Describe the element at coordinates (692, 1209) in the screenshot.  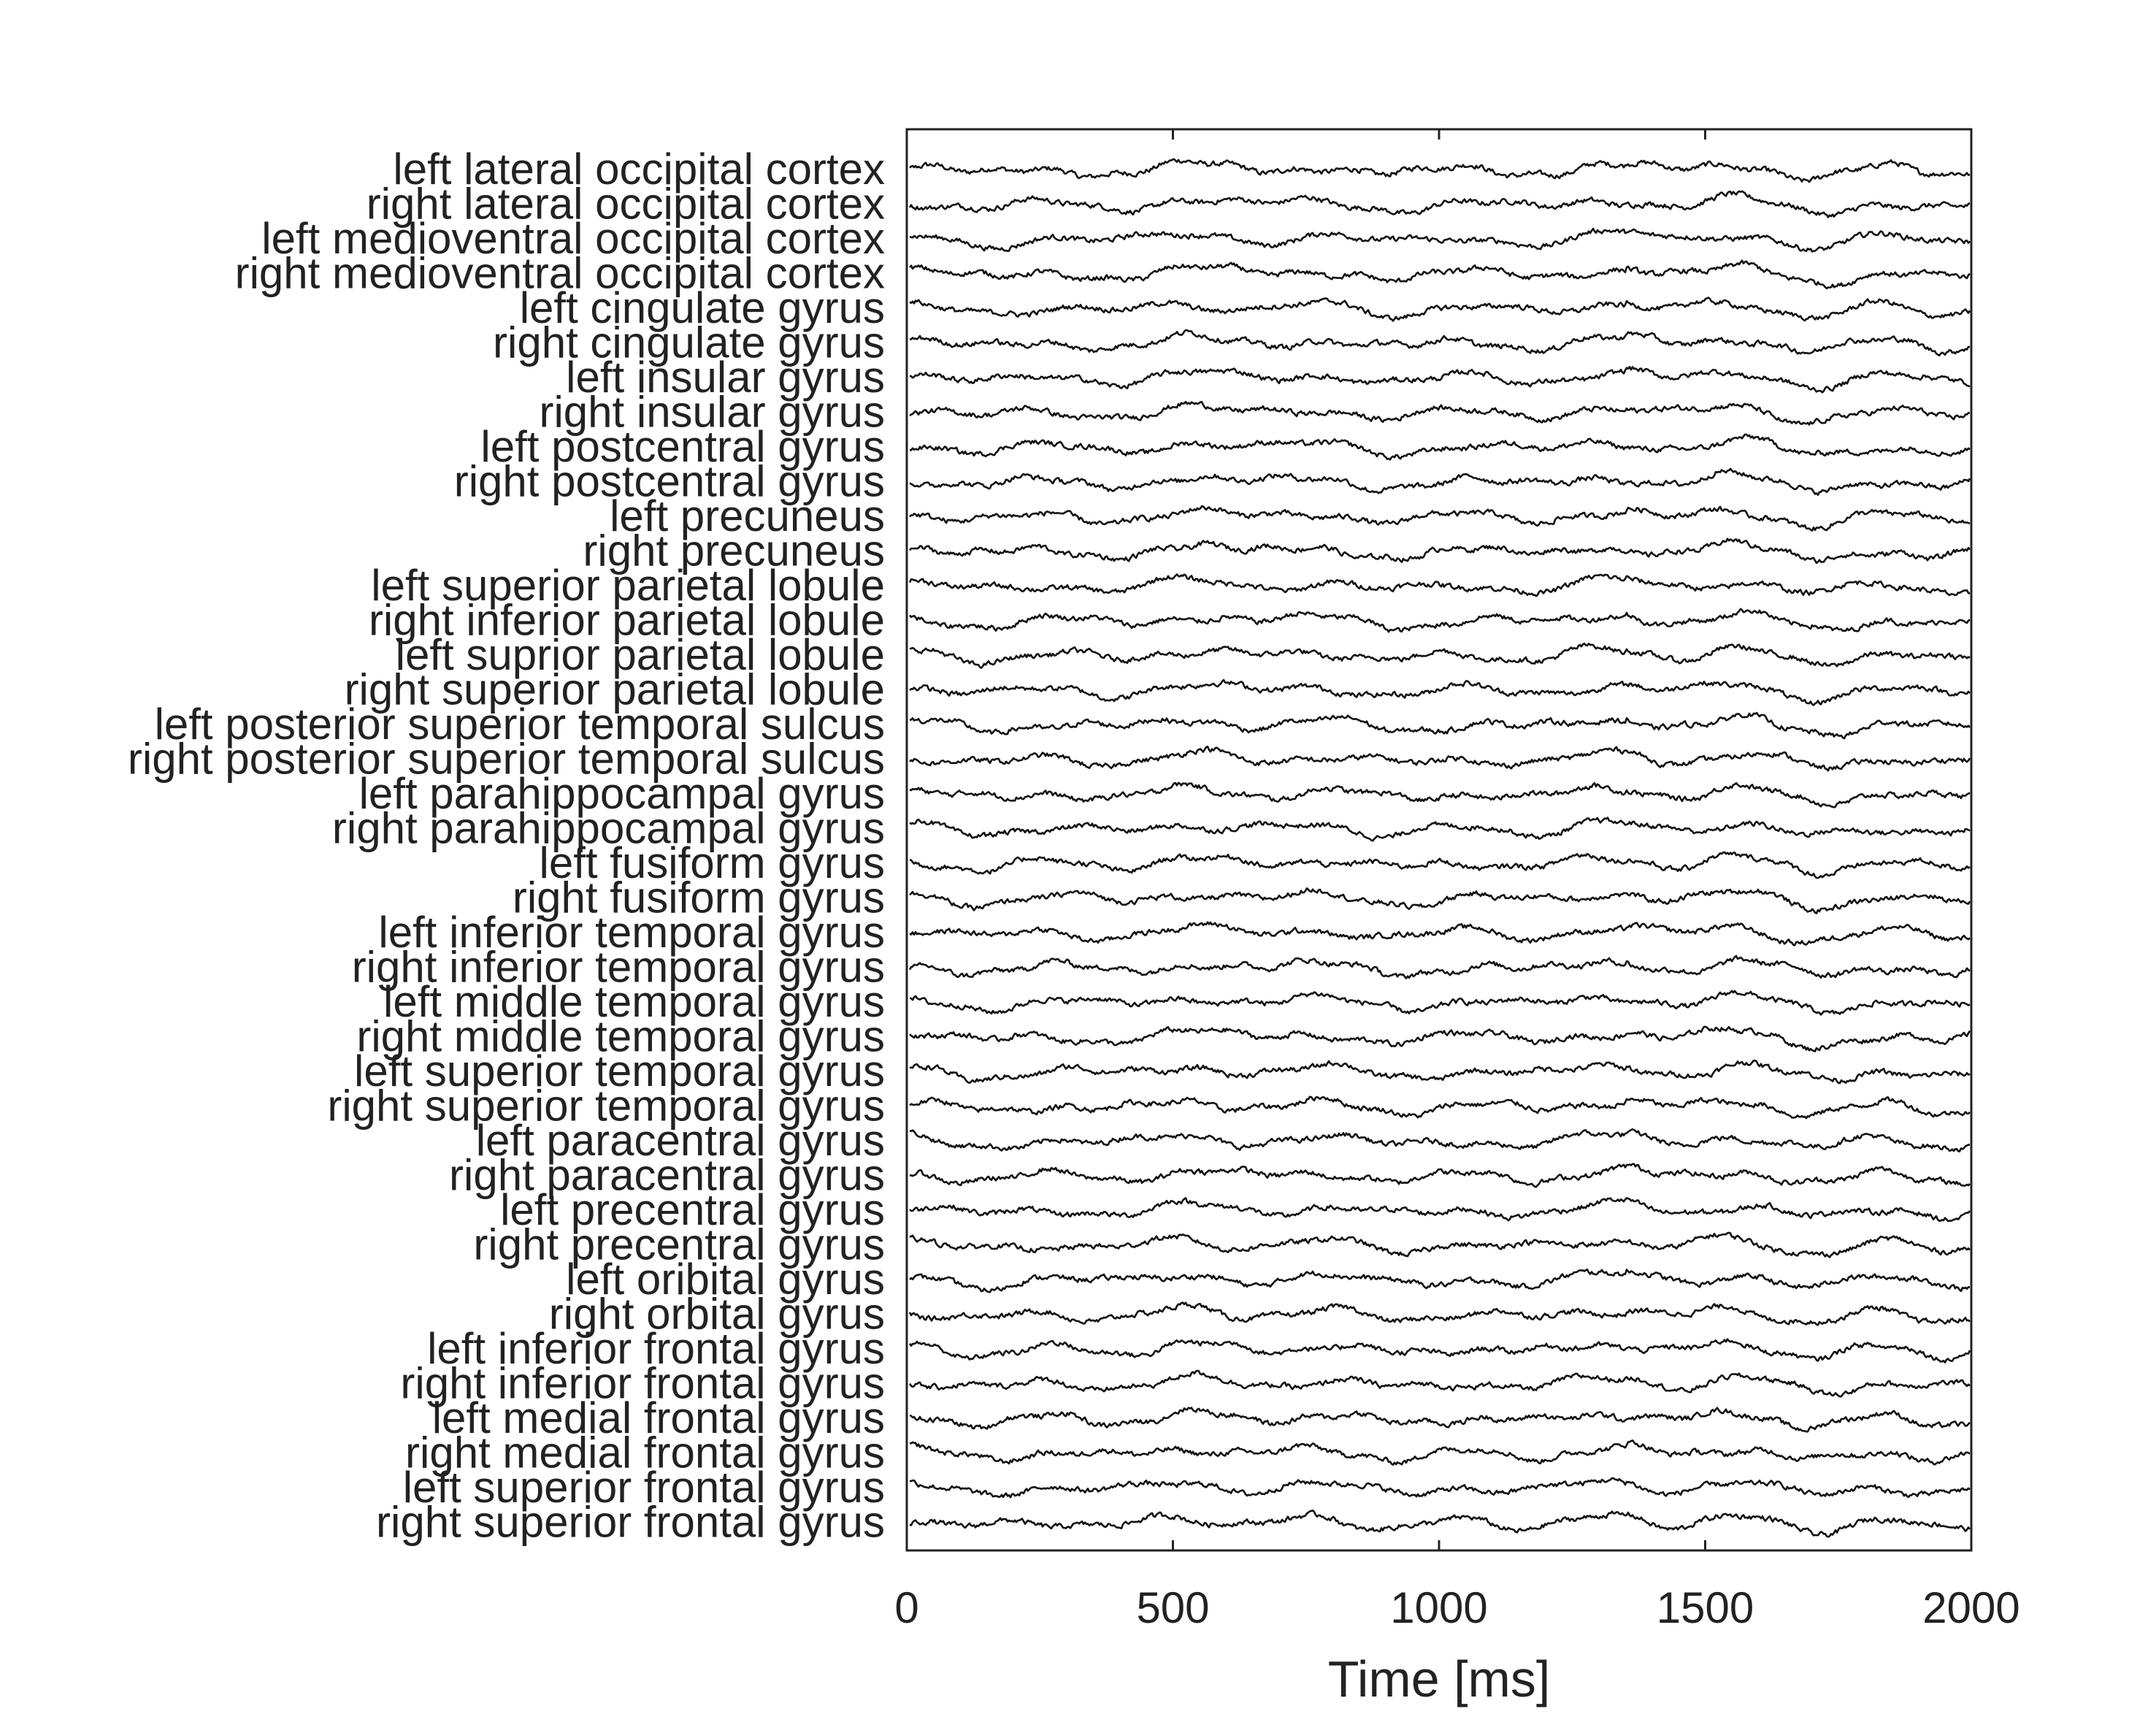
I see `channel-label: left precentral gyrus` at that location.